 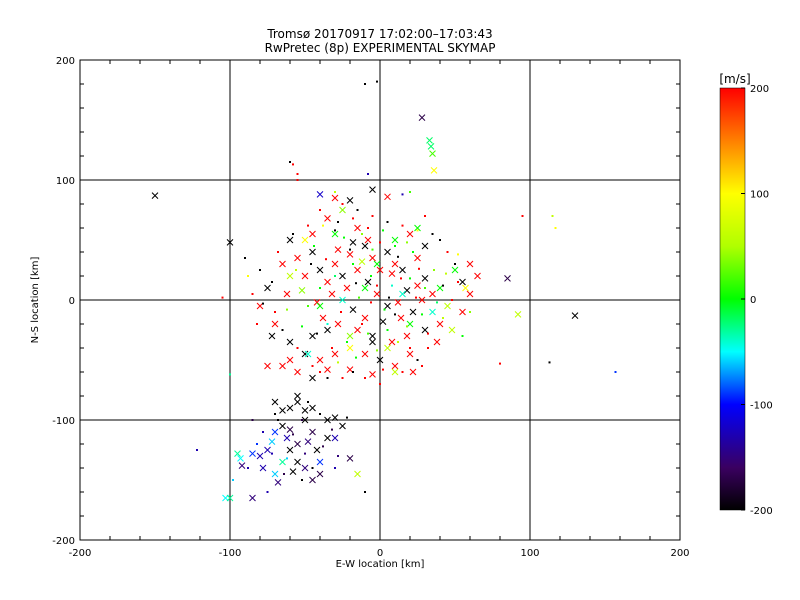 I want to click on colorbar-tick-label: 200, so click(x=759, y=89).